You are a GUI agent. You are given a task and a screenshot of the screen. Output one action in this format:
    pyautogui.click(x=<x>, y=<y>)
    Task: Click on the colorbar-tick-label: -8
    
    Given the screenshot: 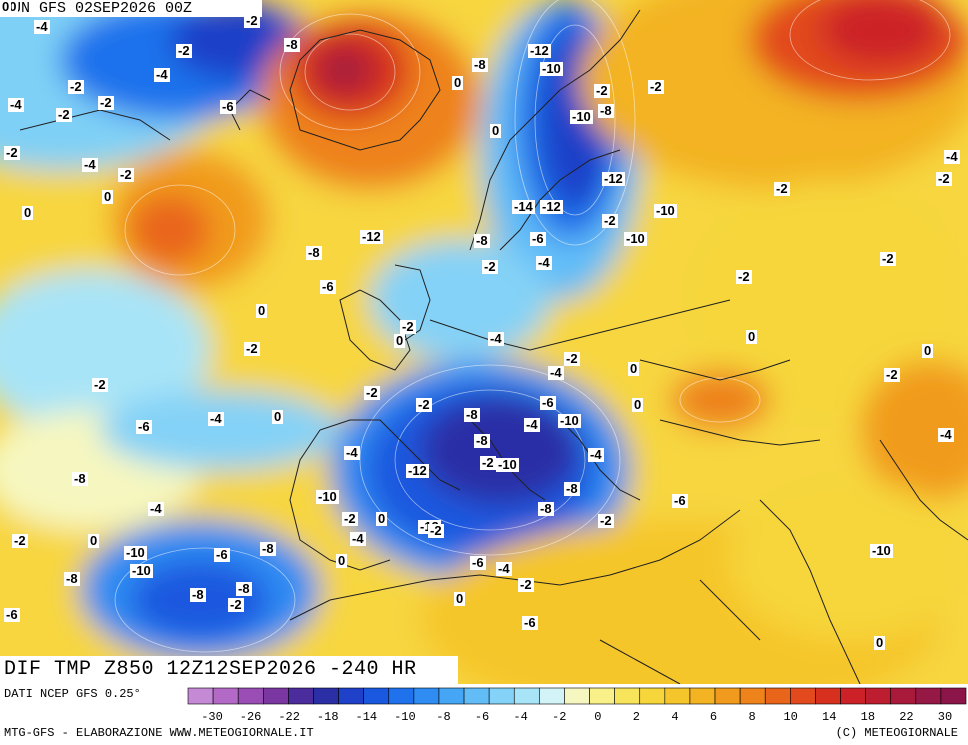 What is the action you would take?
    pyautogui.click(x=443, y=717)
    